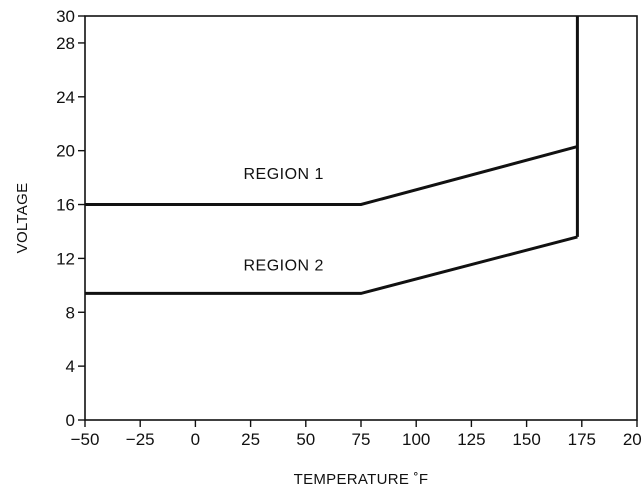 The height and width of the screenshot is (488, 642). Describe the element at coordinates (416, 439) in the screenshot. I see `x-tick-label: 100` at that location.